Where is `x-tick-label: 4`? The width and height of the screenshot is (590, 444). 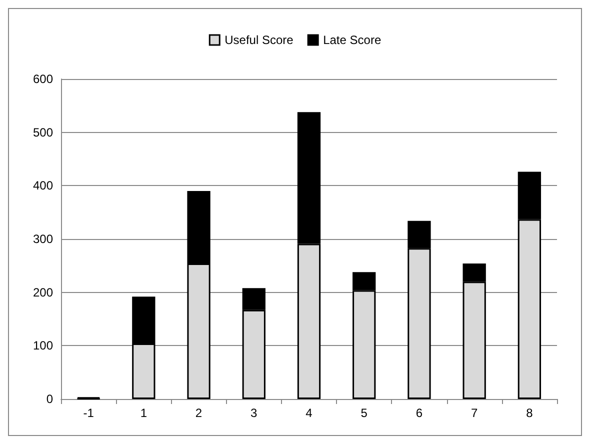 x-tick-label: 4 is located at coordinates (309, 413).